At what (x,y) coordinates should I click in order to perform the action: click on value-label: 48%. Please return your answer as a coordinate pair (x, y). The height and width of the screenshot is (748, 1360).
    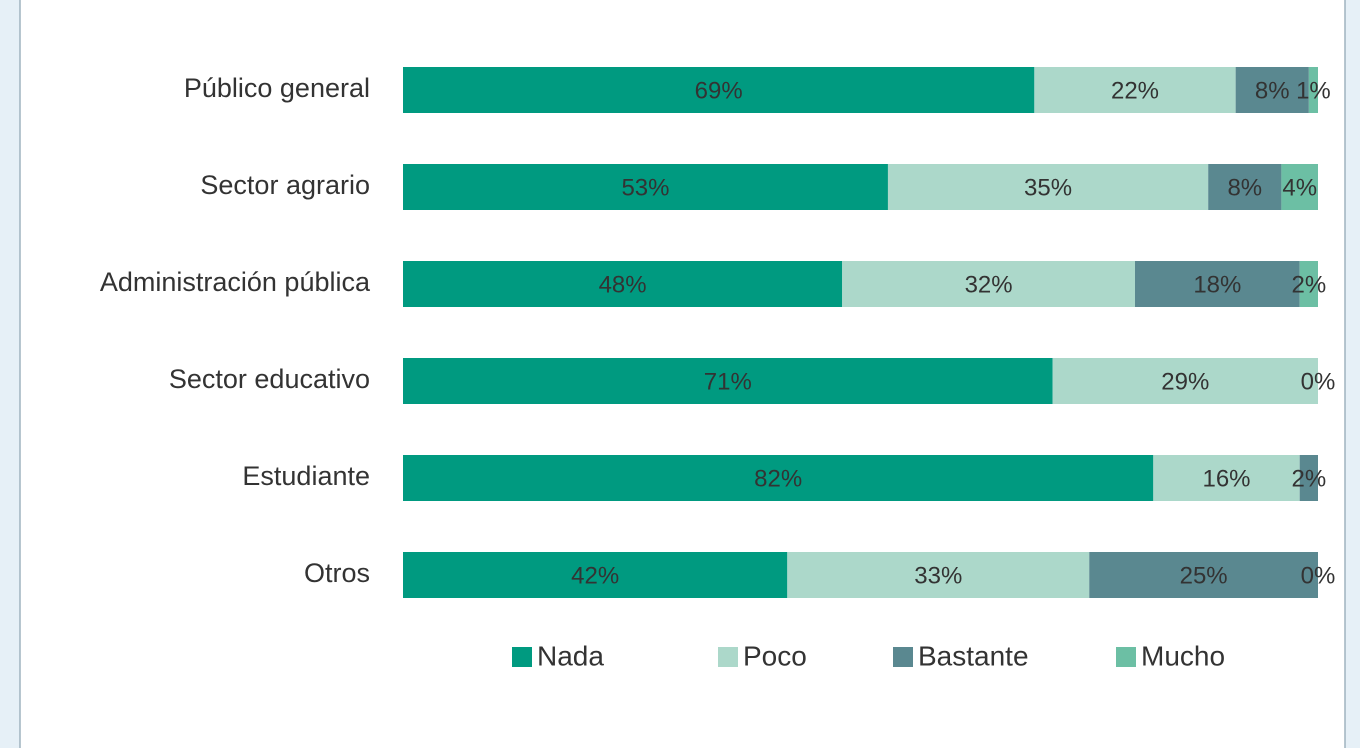
    Looking at the image, I should click on (623, 284).